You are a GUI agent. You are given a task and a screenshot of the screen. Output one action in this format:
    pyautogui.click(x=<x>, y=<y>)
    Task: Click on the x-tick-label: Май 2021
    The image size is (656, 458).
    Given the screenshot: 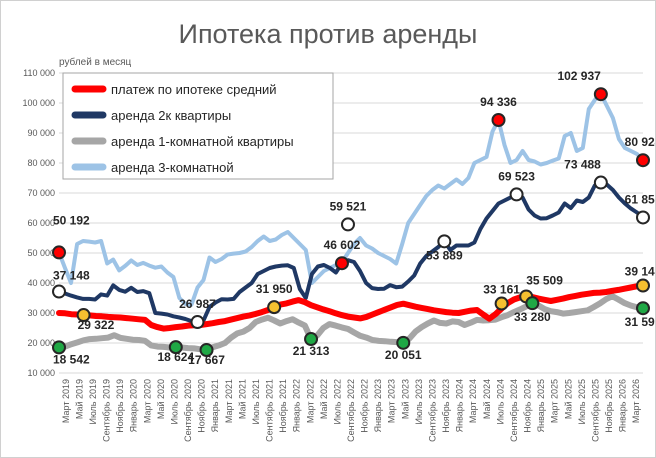 What is the action you would take?
    pyautogui.click(x=242, y=399)
    